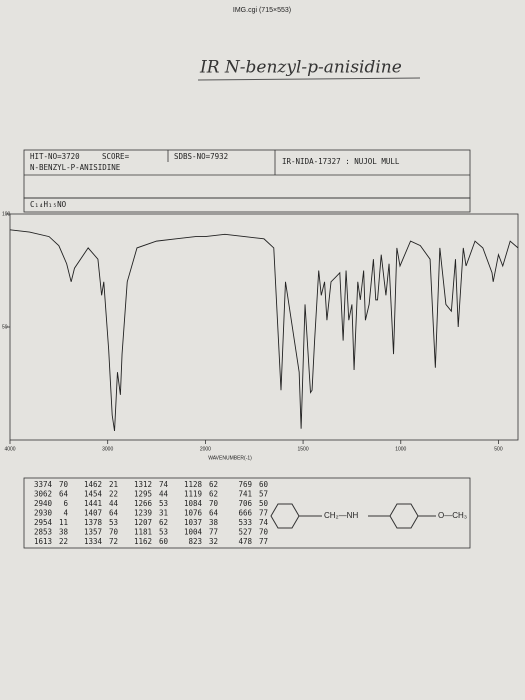 The width and height of the screenshot is (525, 700). What do you see at coordinates (143, 494) in the screenshot?
I see `peak-wavenumber: 1295` at bounding box center [143, 494].